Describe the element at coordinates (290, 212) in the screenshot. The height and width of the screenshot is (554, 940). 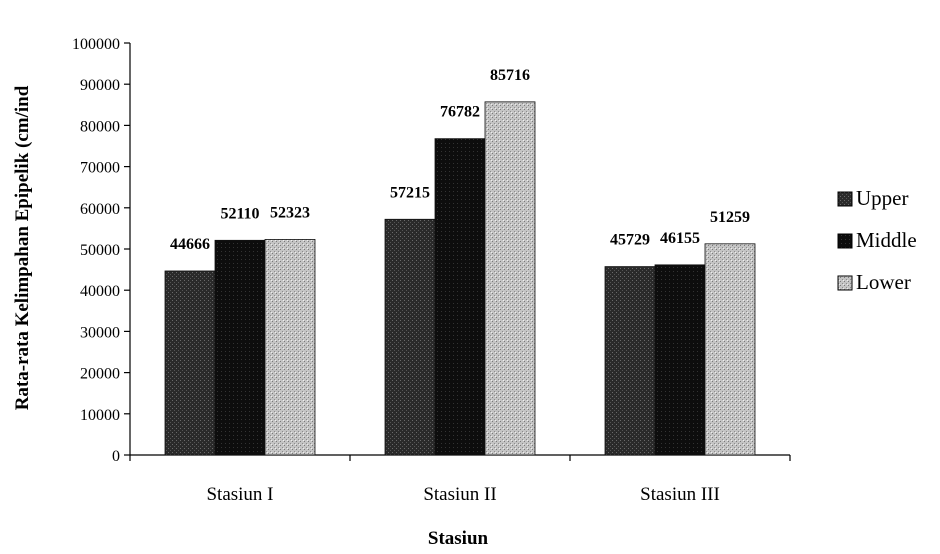
I see `data-label: 52323` at that location.